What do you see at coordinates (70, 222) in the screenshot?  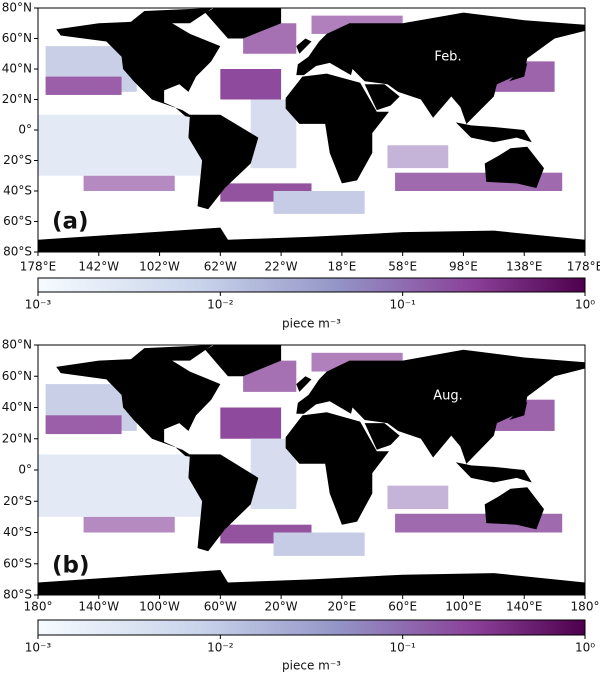 I see `panel-label: (a)` at bounding box center [70, 222].